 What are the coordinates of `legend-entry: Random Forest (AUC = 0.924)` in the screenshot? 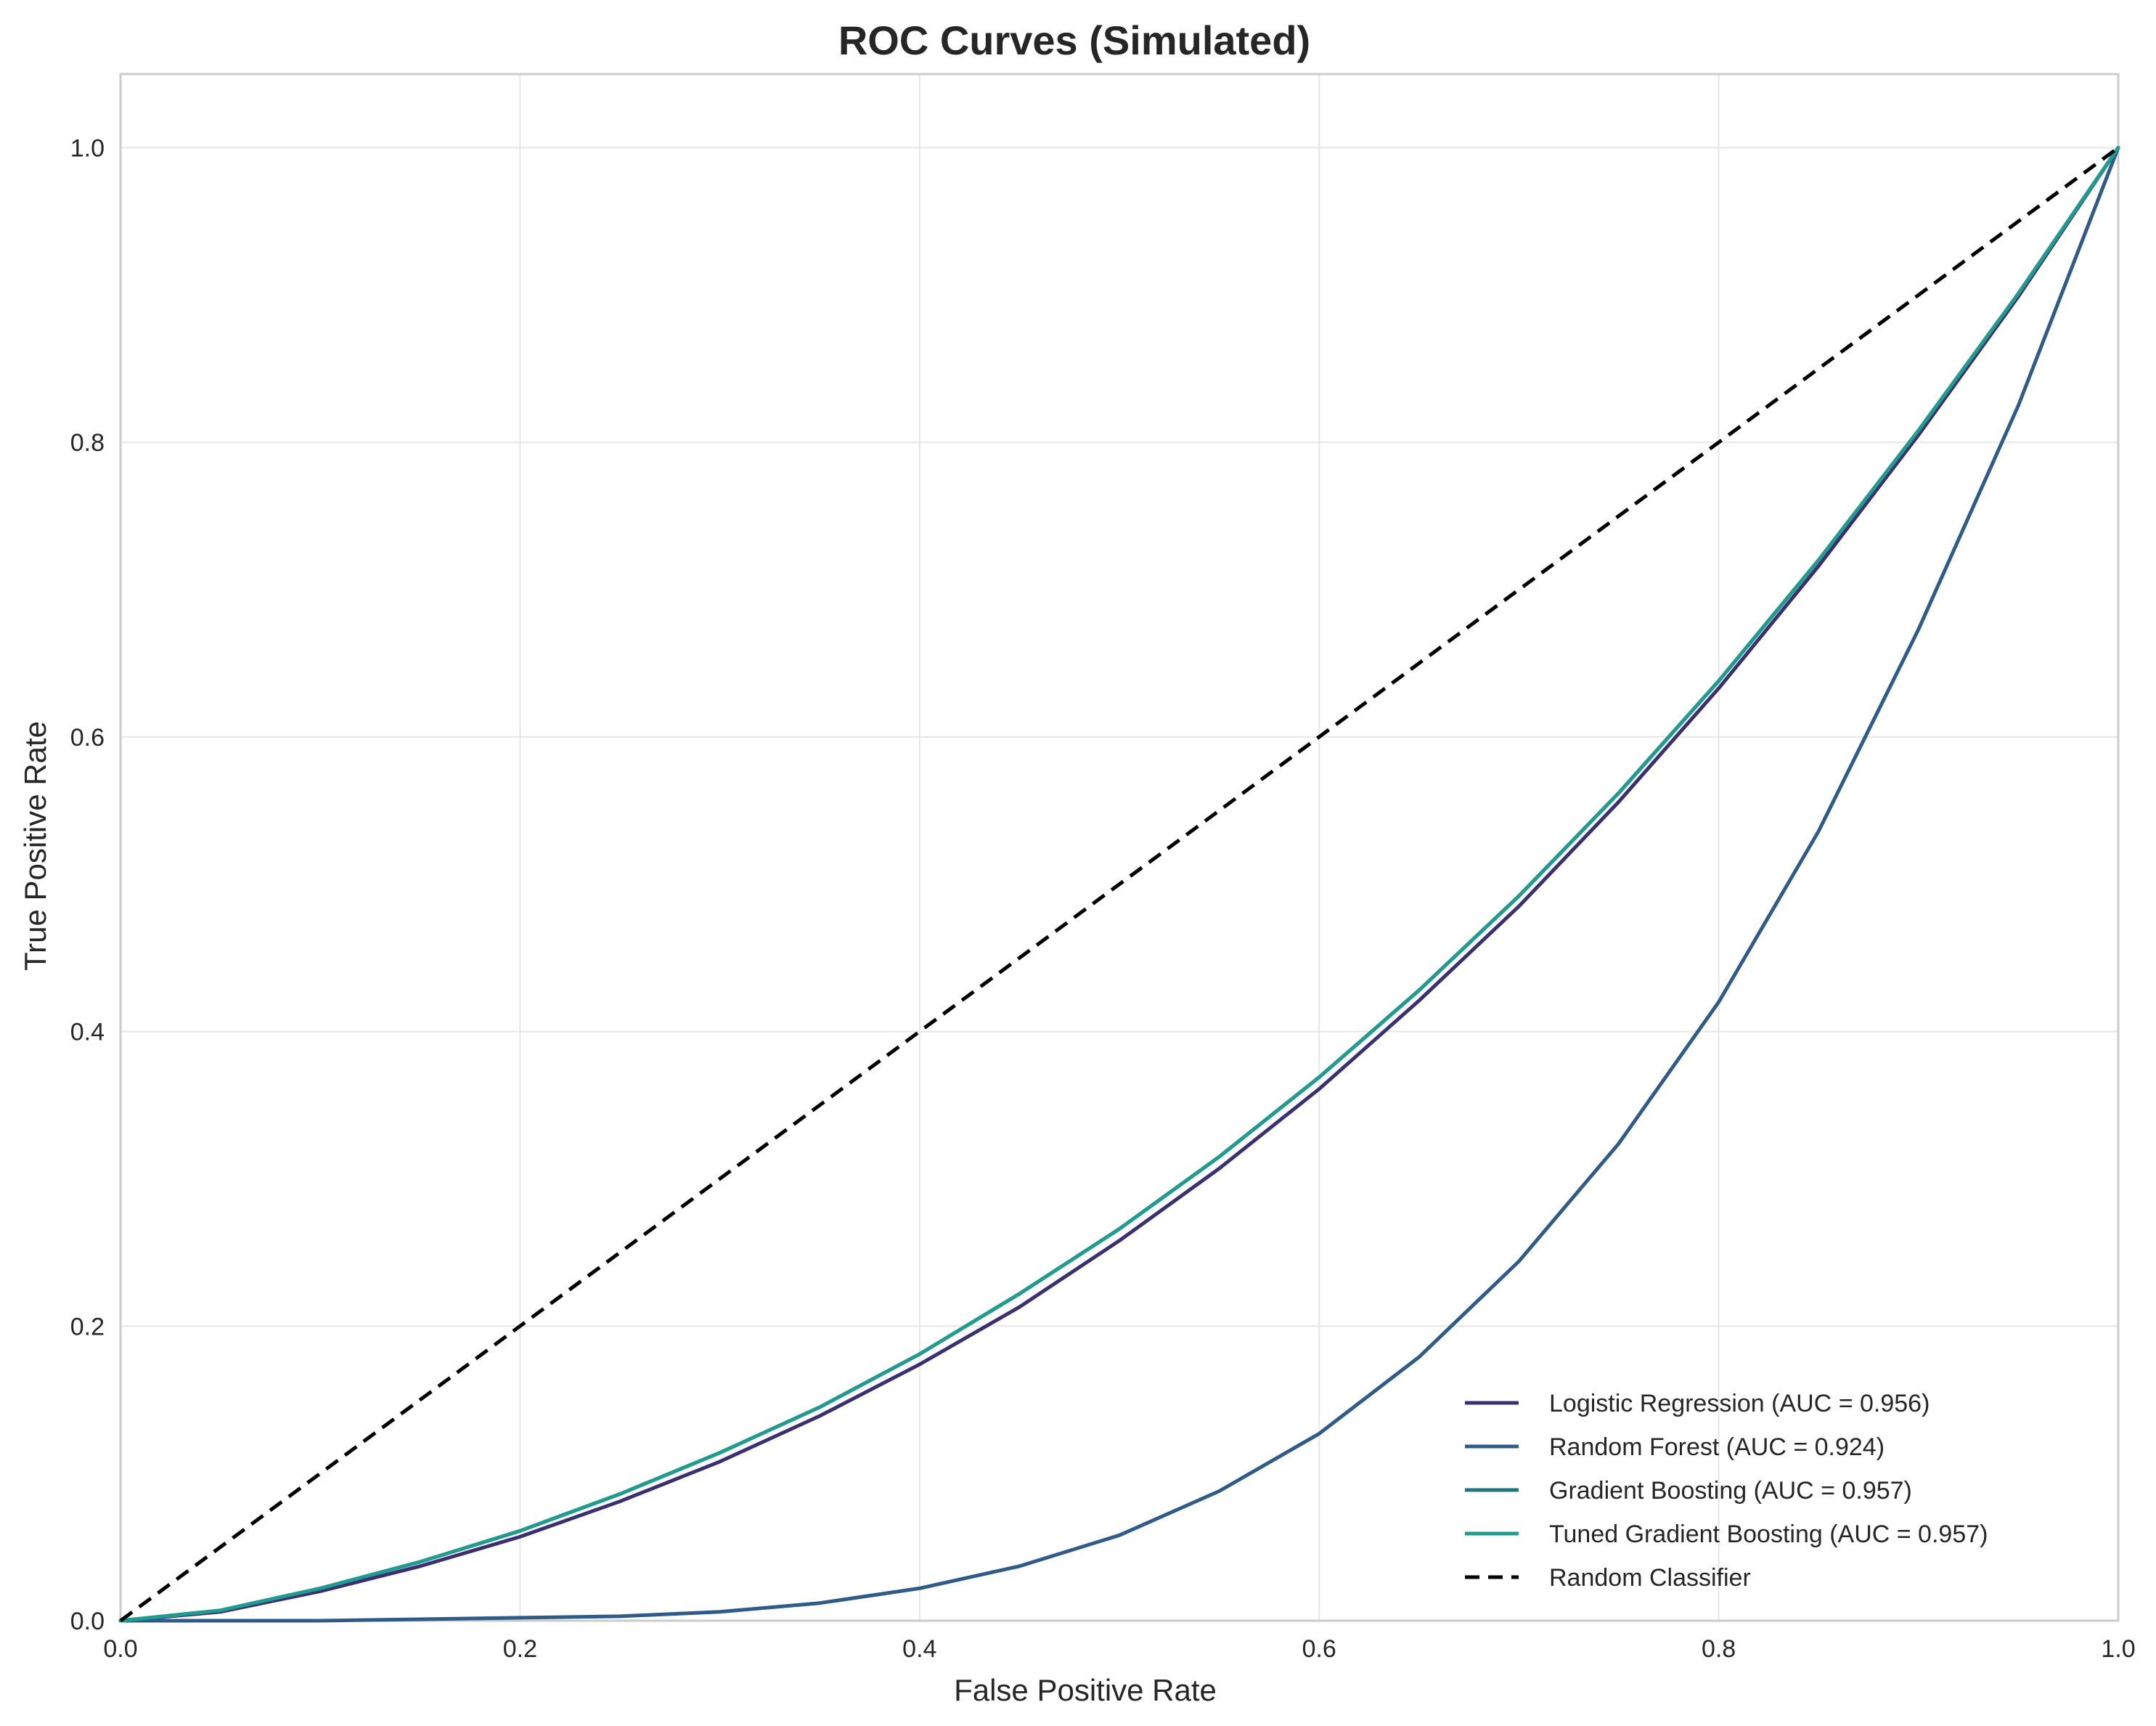 It's located at (1717, 1447).